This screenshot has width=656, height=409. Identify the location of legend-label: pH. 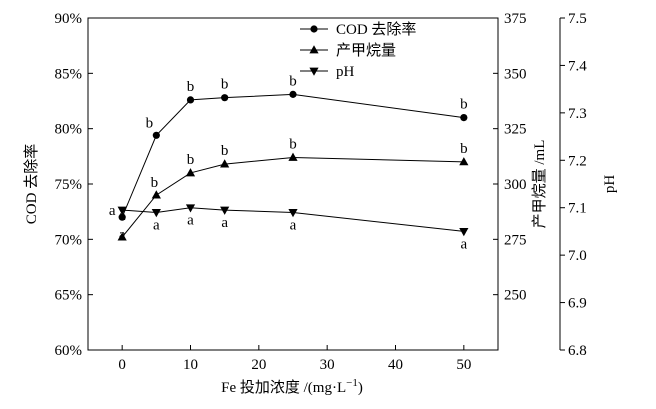
(345, 72).